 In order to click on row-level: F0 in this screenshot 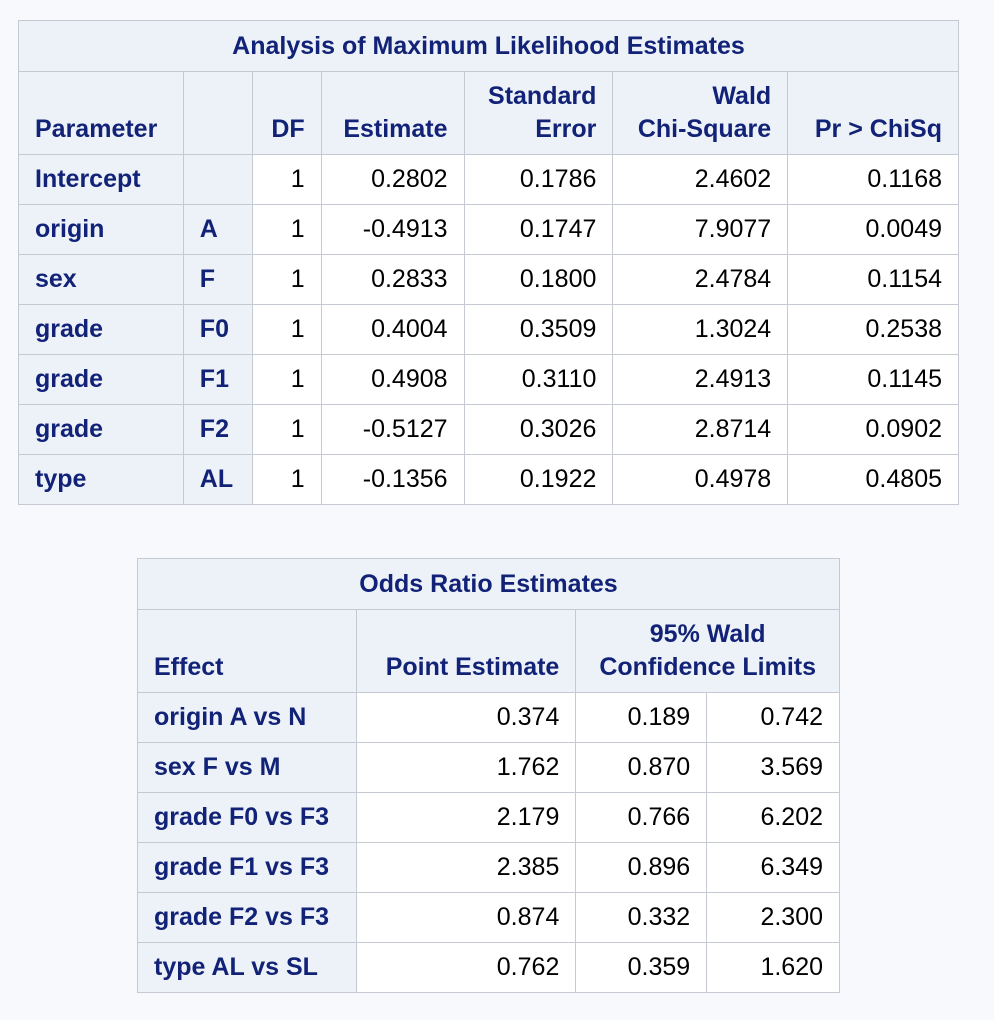, I will do `click(217, 329)`.